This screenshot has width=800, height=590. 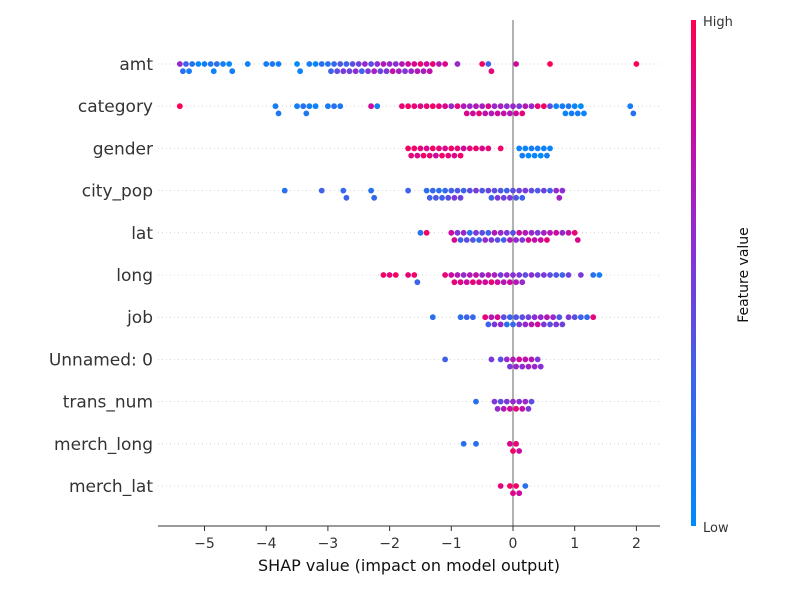 I want to click on feature-label: merch_long, so click(x=103, y=445).